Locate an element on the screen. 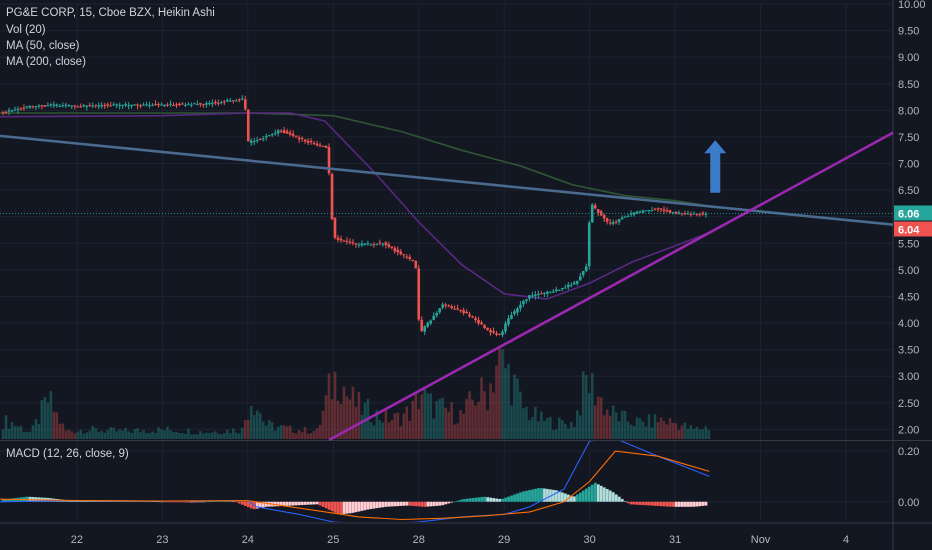 The height and width of the screenshot is (550, 932). last-price-badge is located at coordinates (913, 213).